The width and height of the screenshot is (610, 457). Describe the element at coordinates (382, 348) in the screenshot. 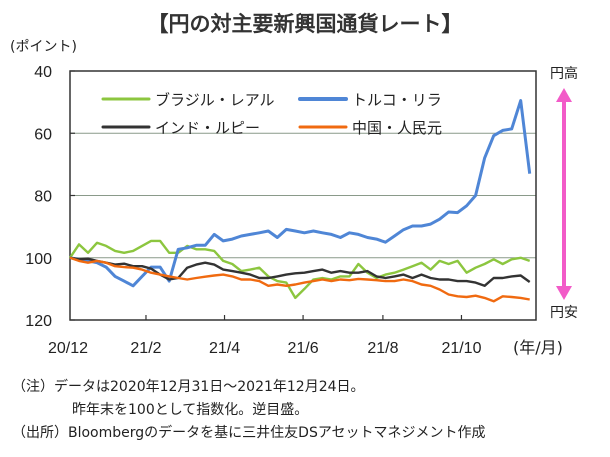

I see `x-tick-label: 21/8` at that location.